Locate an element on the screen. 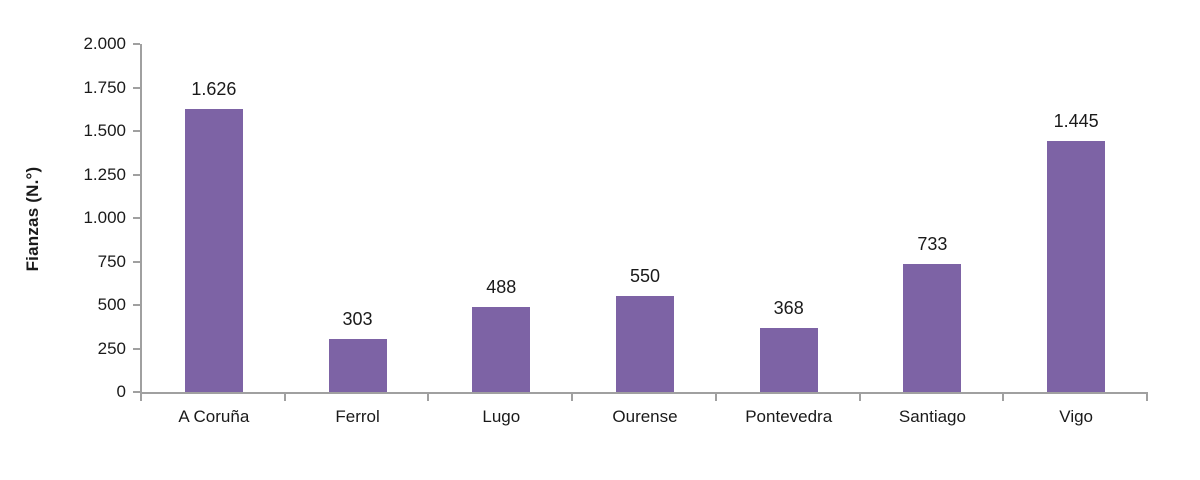 This screenshot has width=1200, height=480. y-axis-tick-label: 1.000 is located at coordinates (104, 217).